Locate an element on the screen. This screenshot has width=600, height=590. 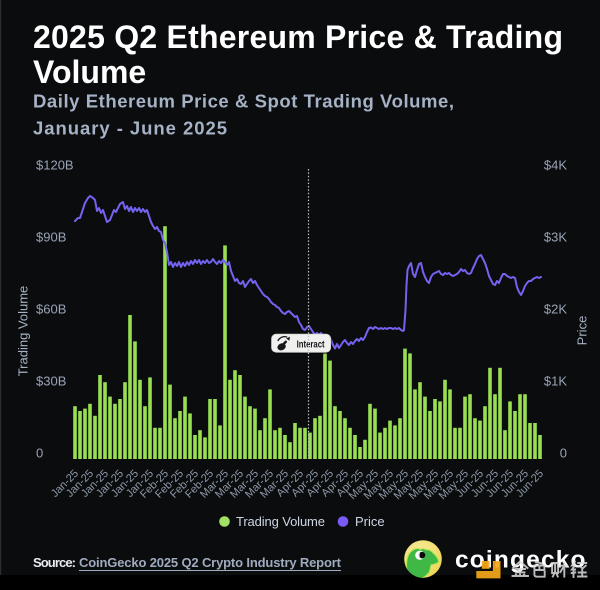
svg-text: $30B is located at coordinates (51, 381).